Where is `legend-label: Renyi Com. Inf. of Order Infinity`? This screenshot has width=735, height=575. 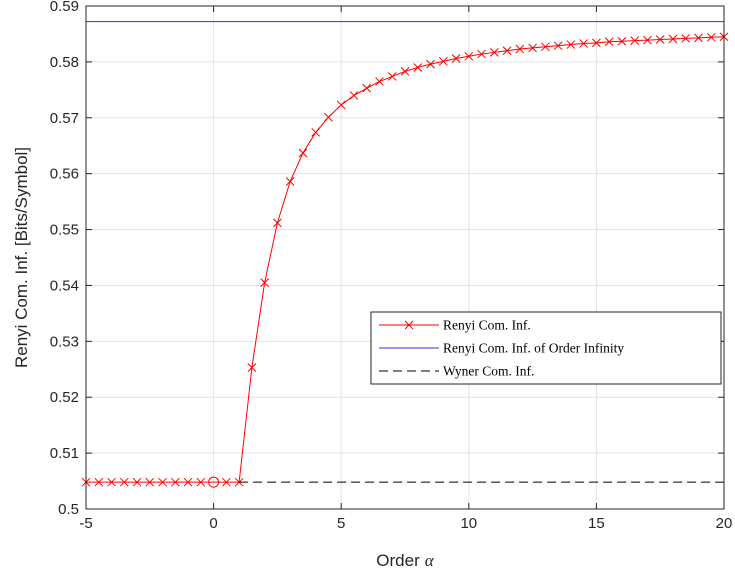 legend-label: Renyi Com. Inf. of Order Infinity is located at coordinates (533, 348).